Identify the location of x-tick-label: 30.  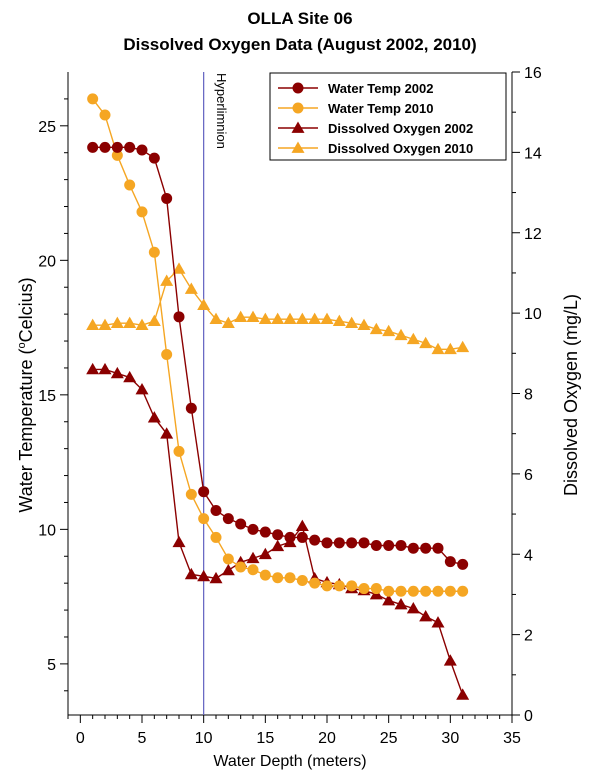
(450, 738).